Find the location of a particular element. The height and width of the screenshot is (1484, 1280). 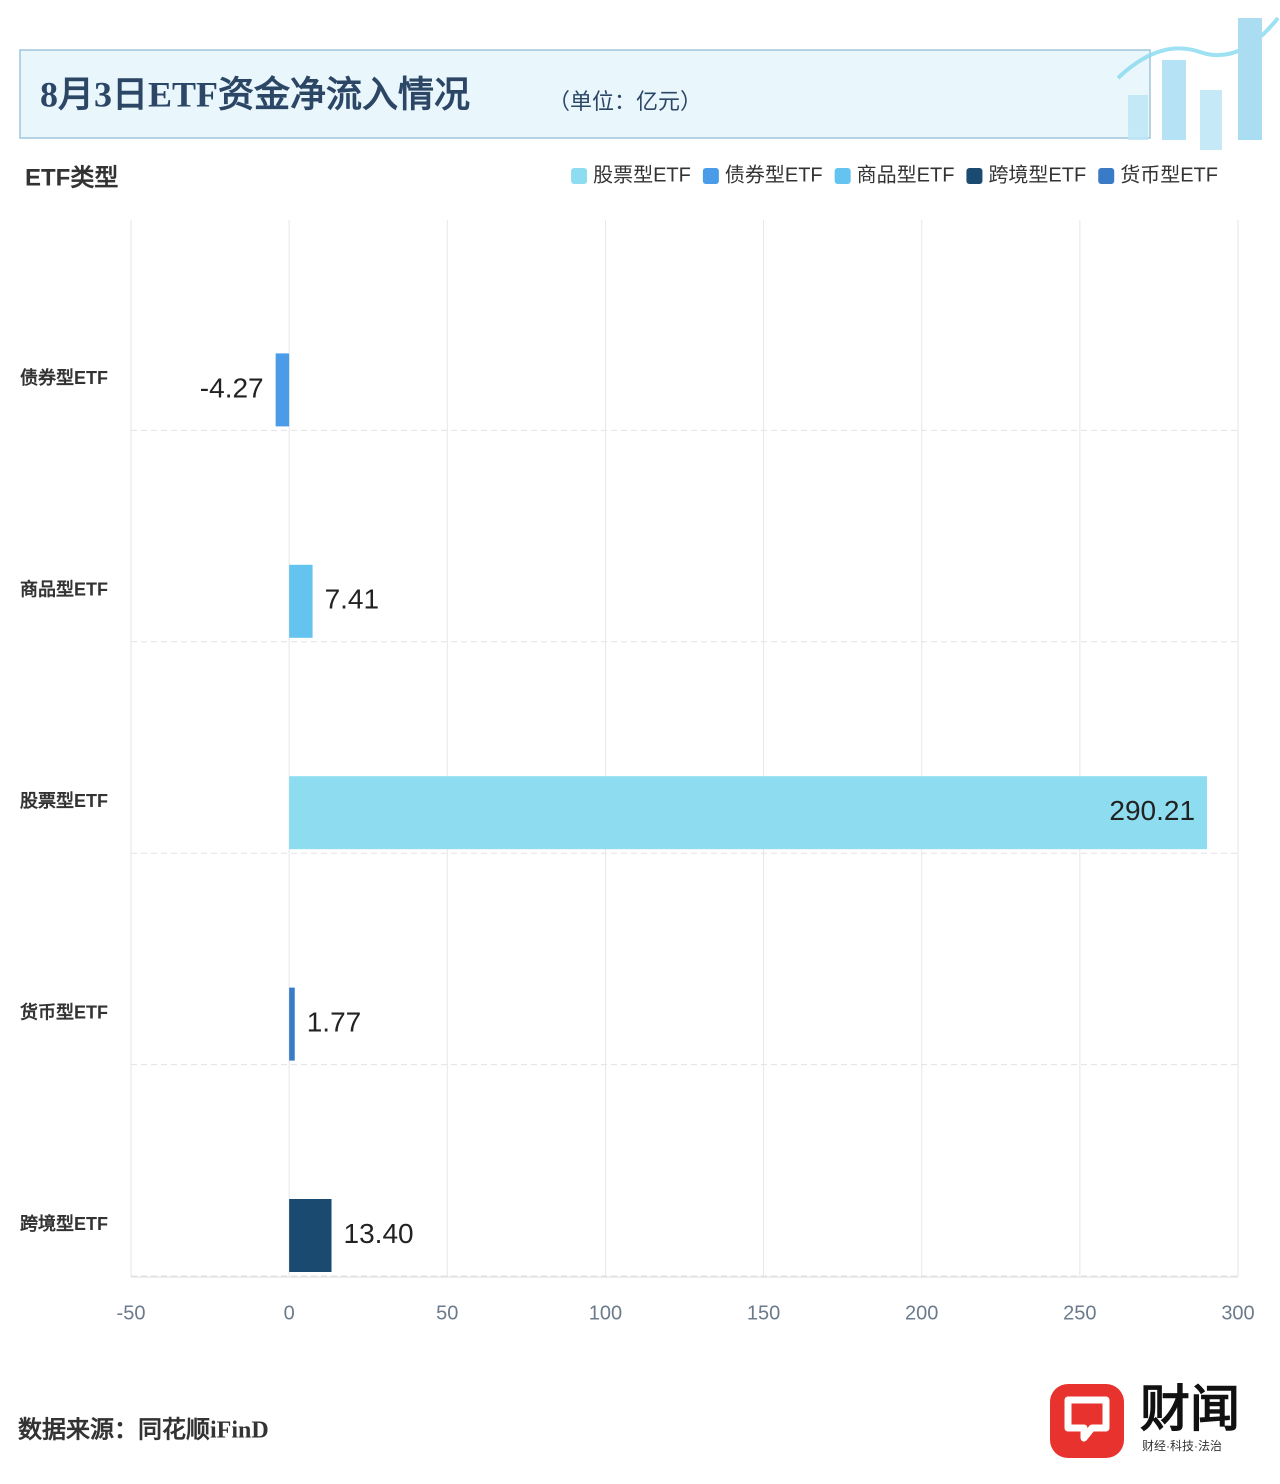

source: 数据来源：同花顺iFinD is located at coordinates (143, 1430).